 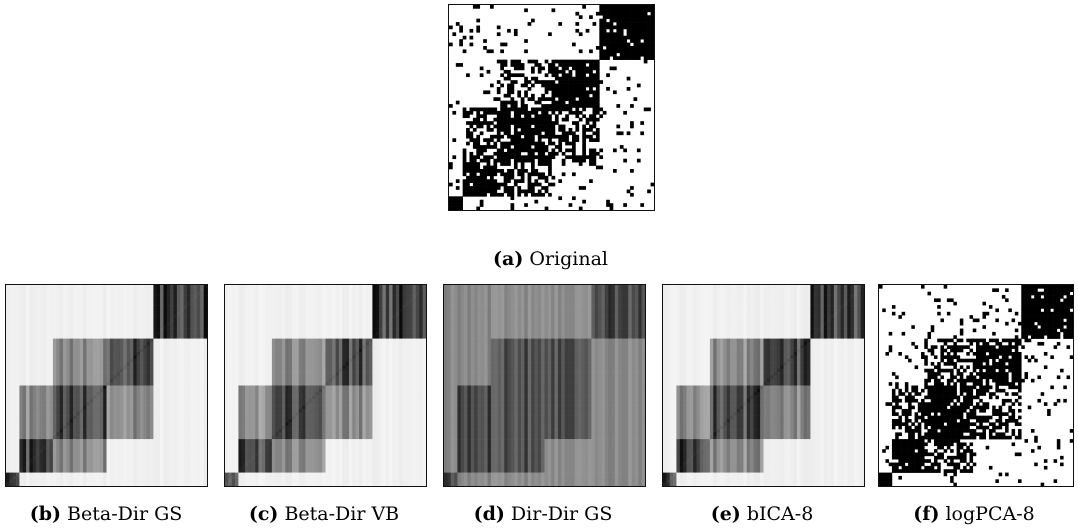 I want to click on matrix-beta-dir-gs, so click(x=106, y=385).